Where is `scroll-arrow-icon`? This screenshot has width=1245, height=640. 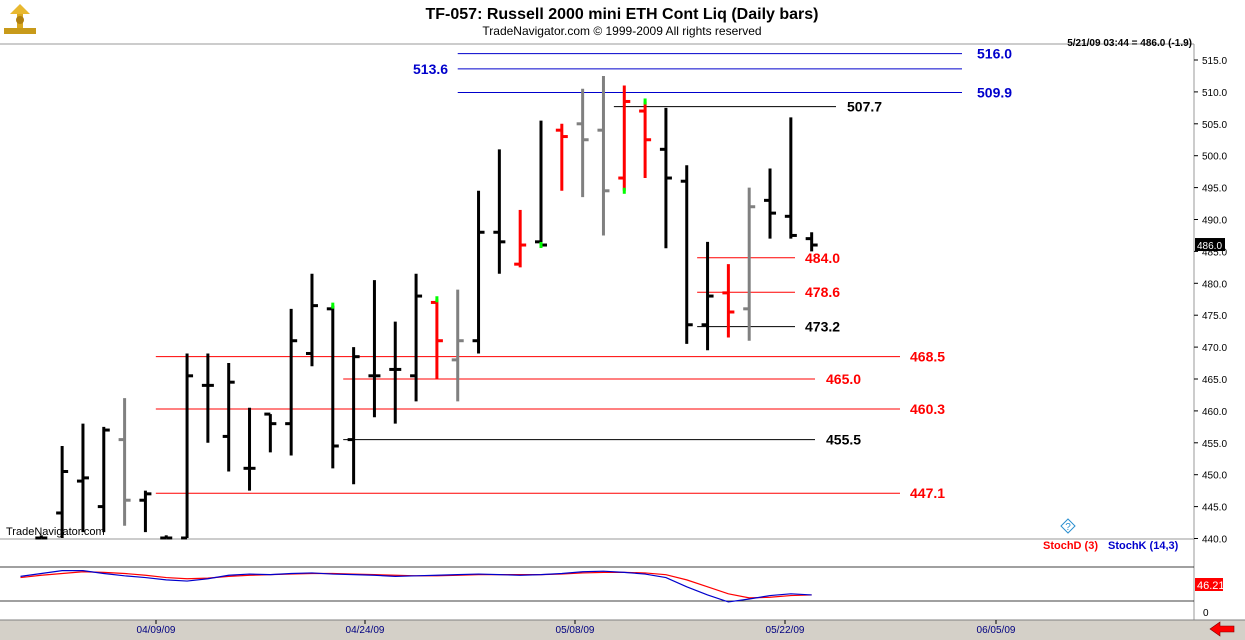 scroll-arrow-icon is located at coordinates (1222, 629).